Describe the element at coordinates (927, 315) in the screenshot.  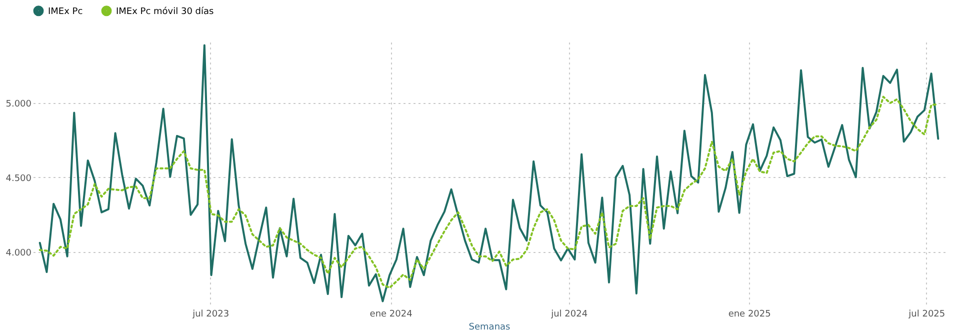
I see `x-tick-label: jul 2025` at that location.